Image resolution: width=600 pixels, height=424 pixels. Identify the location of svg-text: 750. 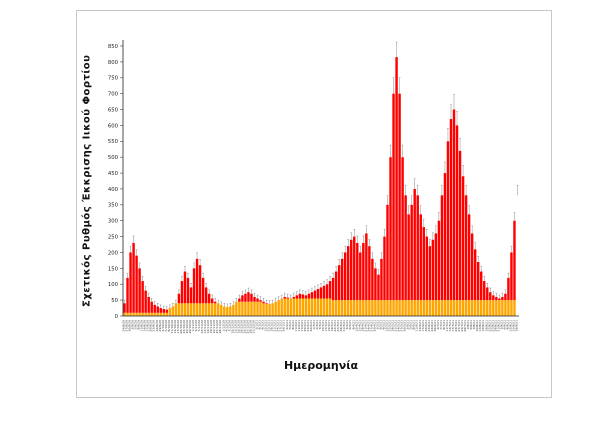
(113, 79).